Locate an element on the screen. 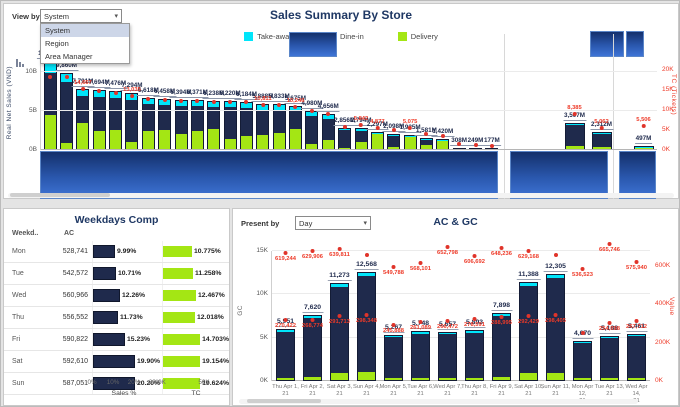 The width and height of the screenshot is (680, 407). date-bar-slot: 12,568 298,348 Sun Apr 4, 21 is located at coordinates (366, 324).